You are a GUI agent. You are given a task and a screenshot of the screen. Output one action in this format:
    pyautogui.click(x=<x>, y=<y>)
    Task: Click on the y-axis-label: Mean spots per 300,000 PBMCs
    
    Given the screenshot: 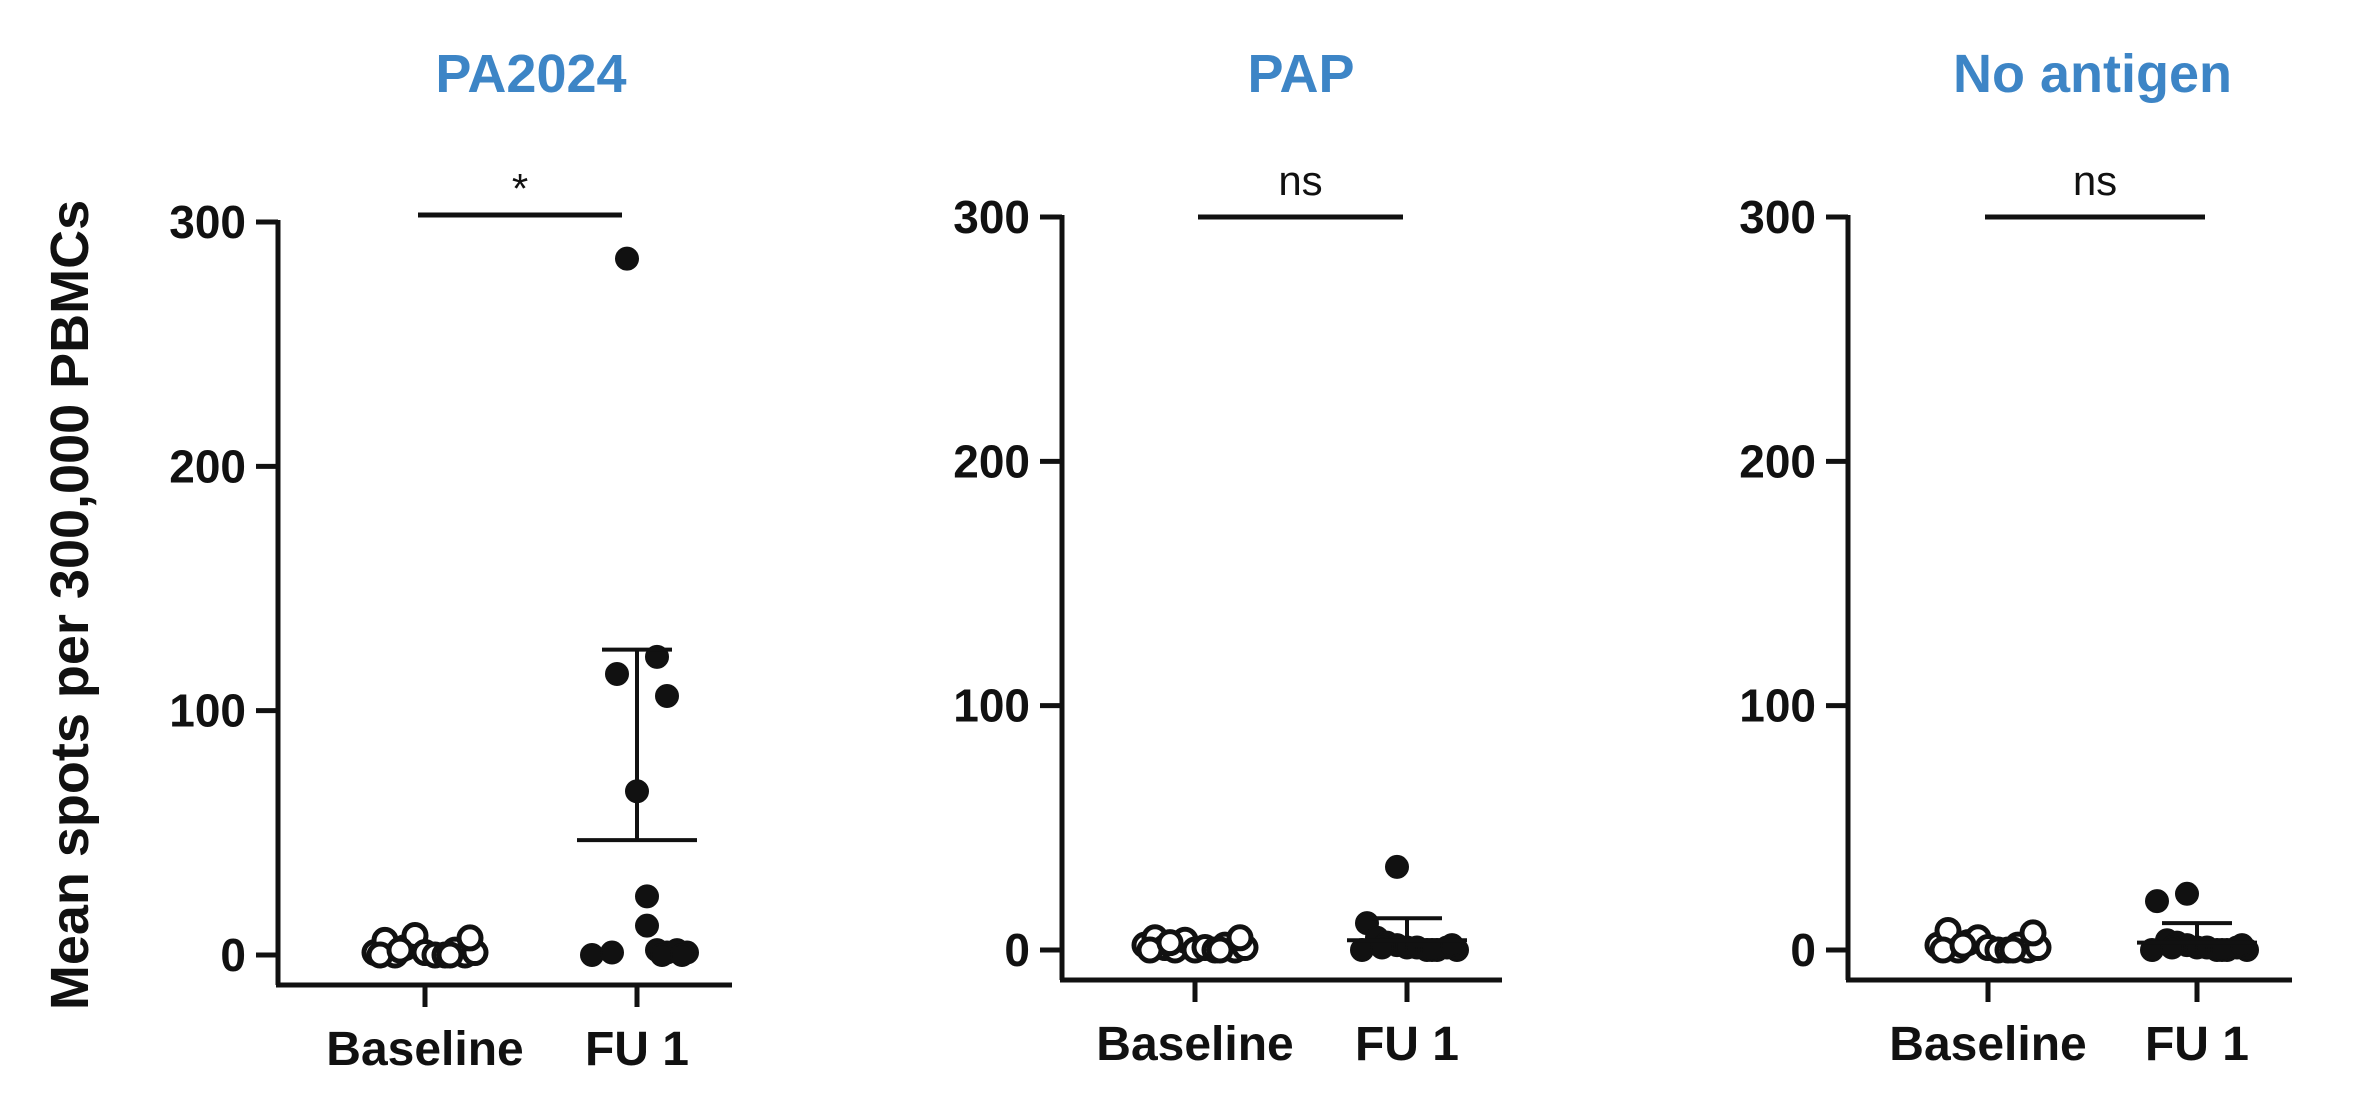 What is the action you would take?
    pyautogui.click(x=70, y=605)
    